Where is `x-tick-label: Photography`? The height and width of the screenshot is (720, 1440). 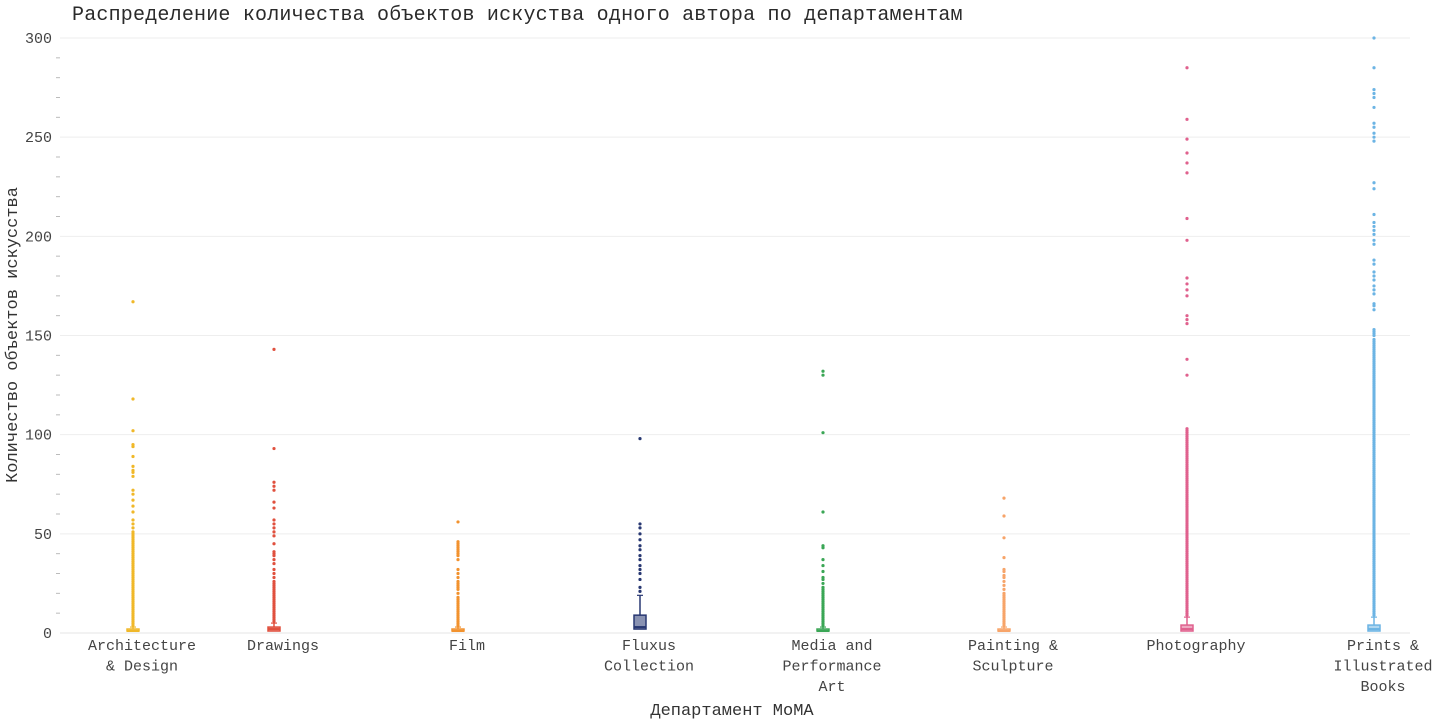 x-tick-label: Photography is located at coordinates (1195, 646).